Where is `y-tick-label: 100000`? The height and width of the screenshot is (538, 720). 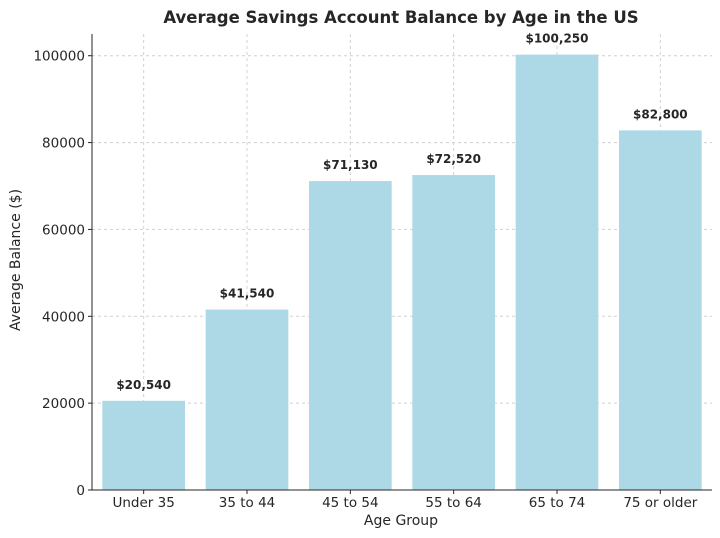 y-tick-label: 100000 is located at coordinates (59, 57).